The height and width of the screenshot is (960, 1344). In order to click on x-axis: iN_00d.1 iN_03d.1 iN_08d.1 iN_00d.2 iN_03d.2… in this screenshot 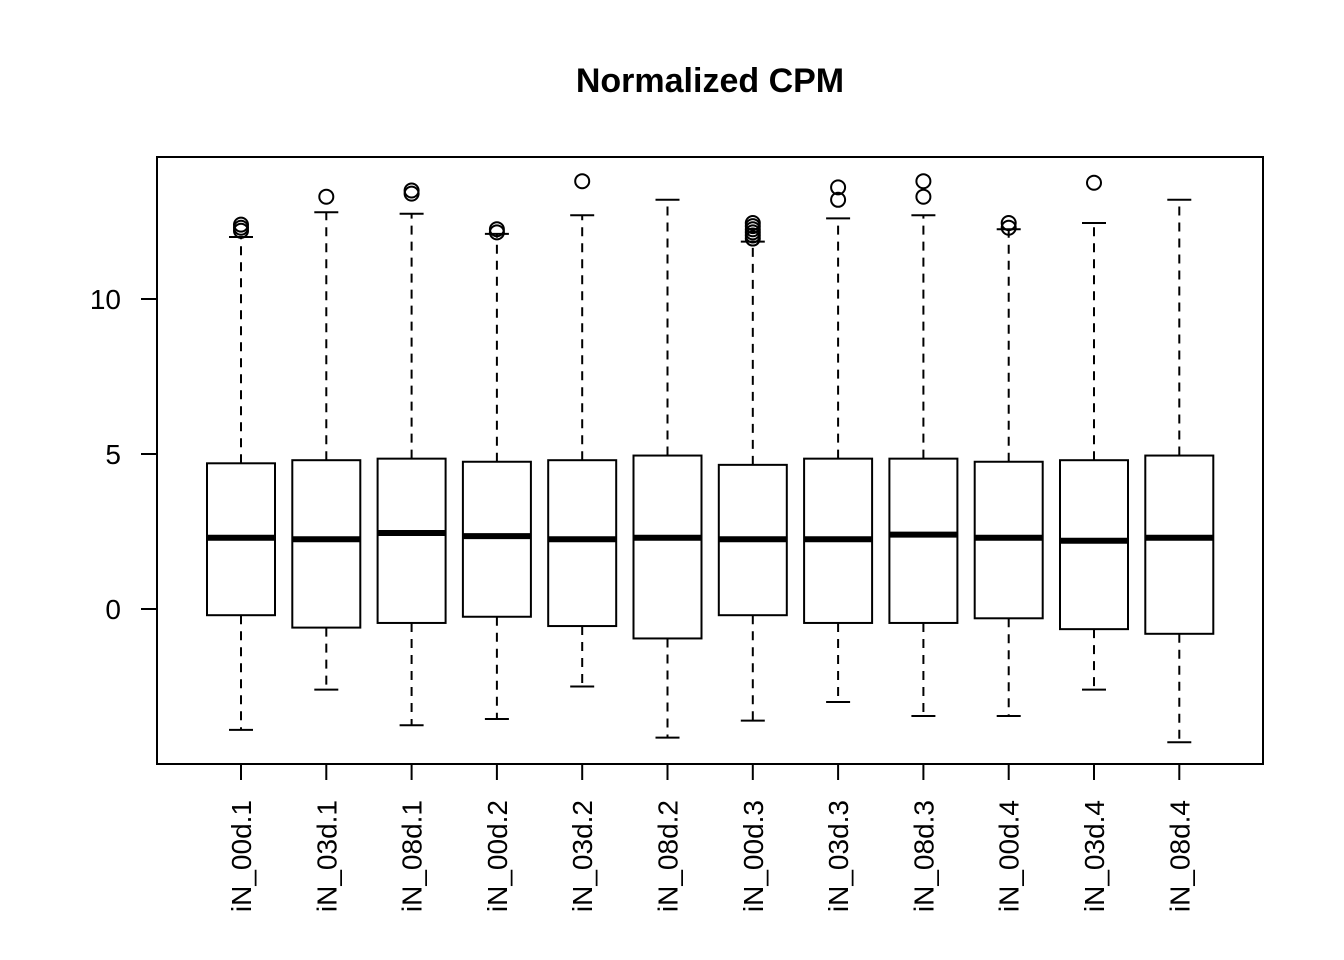, I will do `click(710, 838)`.